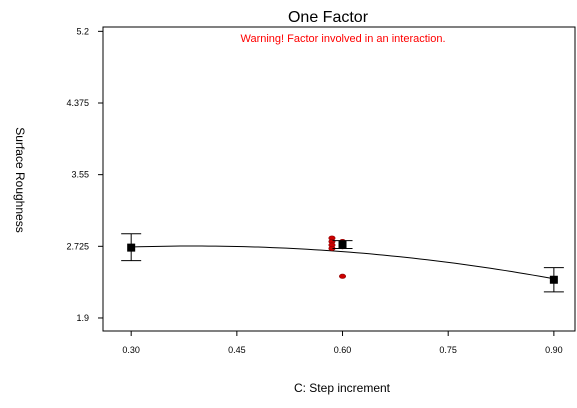 The image size is (577, 408). I want to click on y-tick-label: 3.55, so click(80, 175).